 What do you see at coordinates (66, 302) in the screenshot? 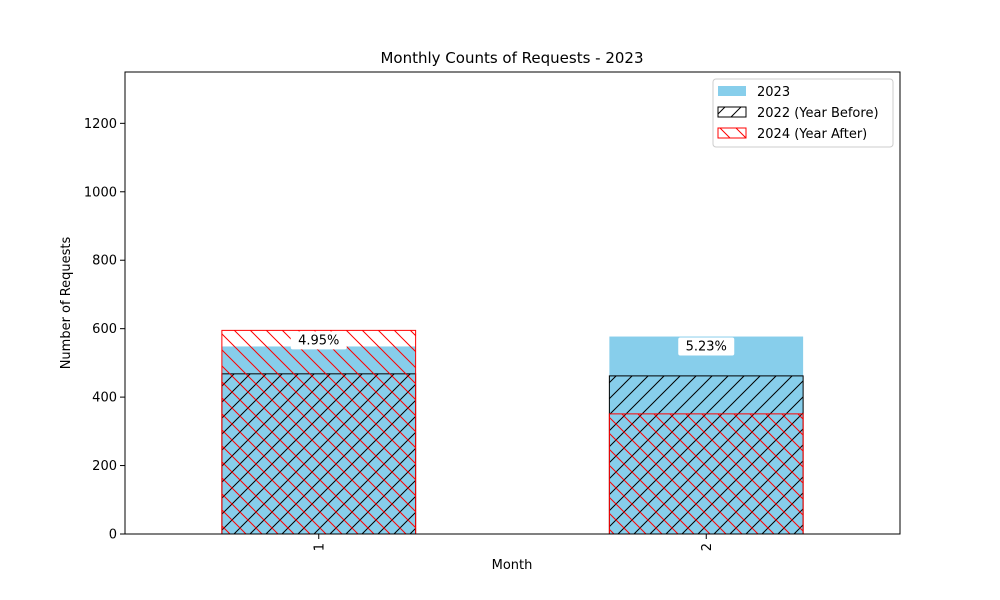
I see `y-axis-label: Number of Requests` at bounding box center [66, 302].